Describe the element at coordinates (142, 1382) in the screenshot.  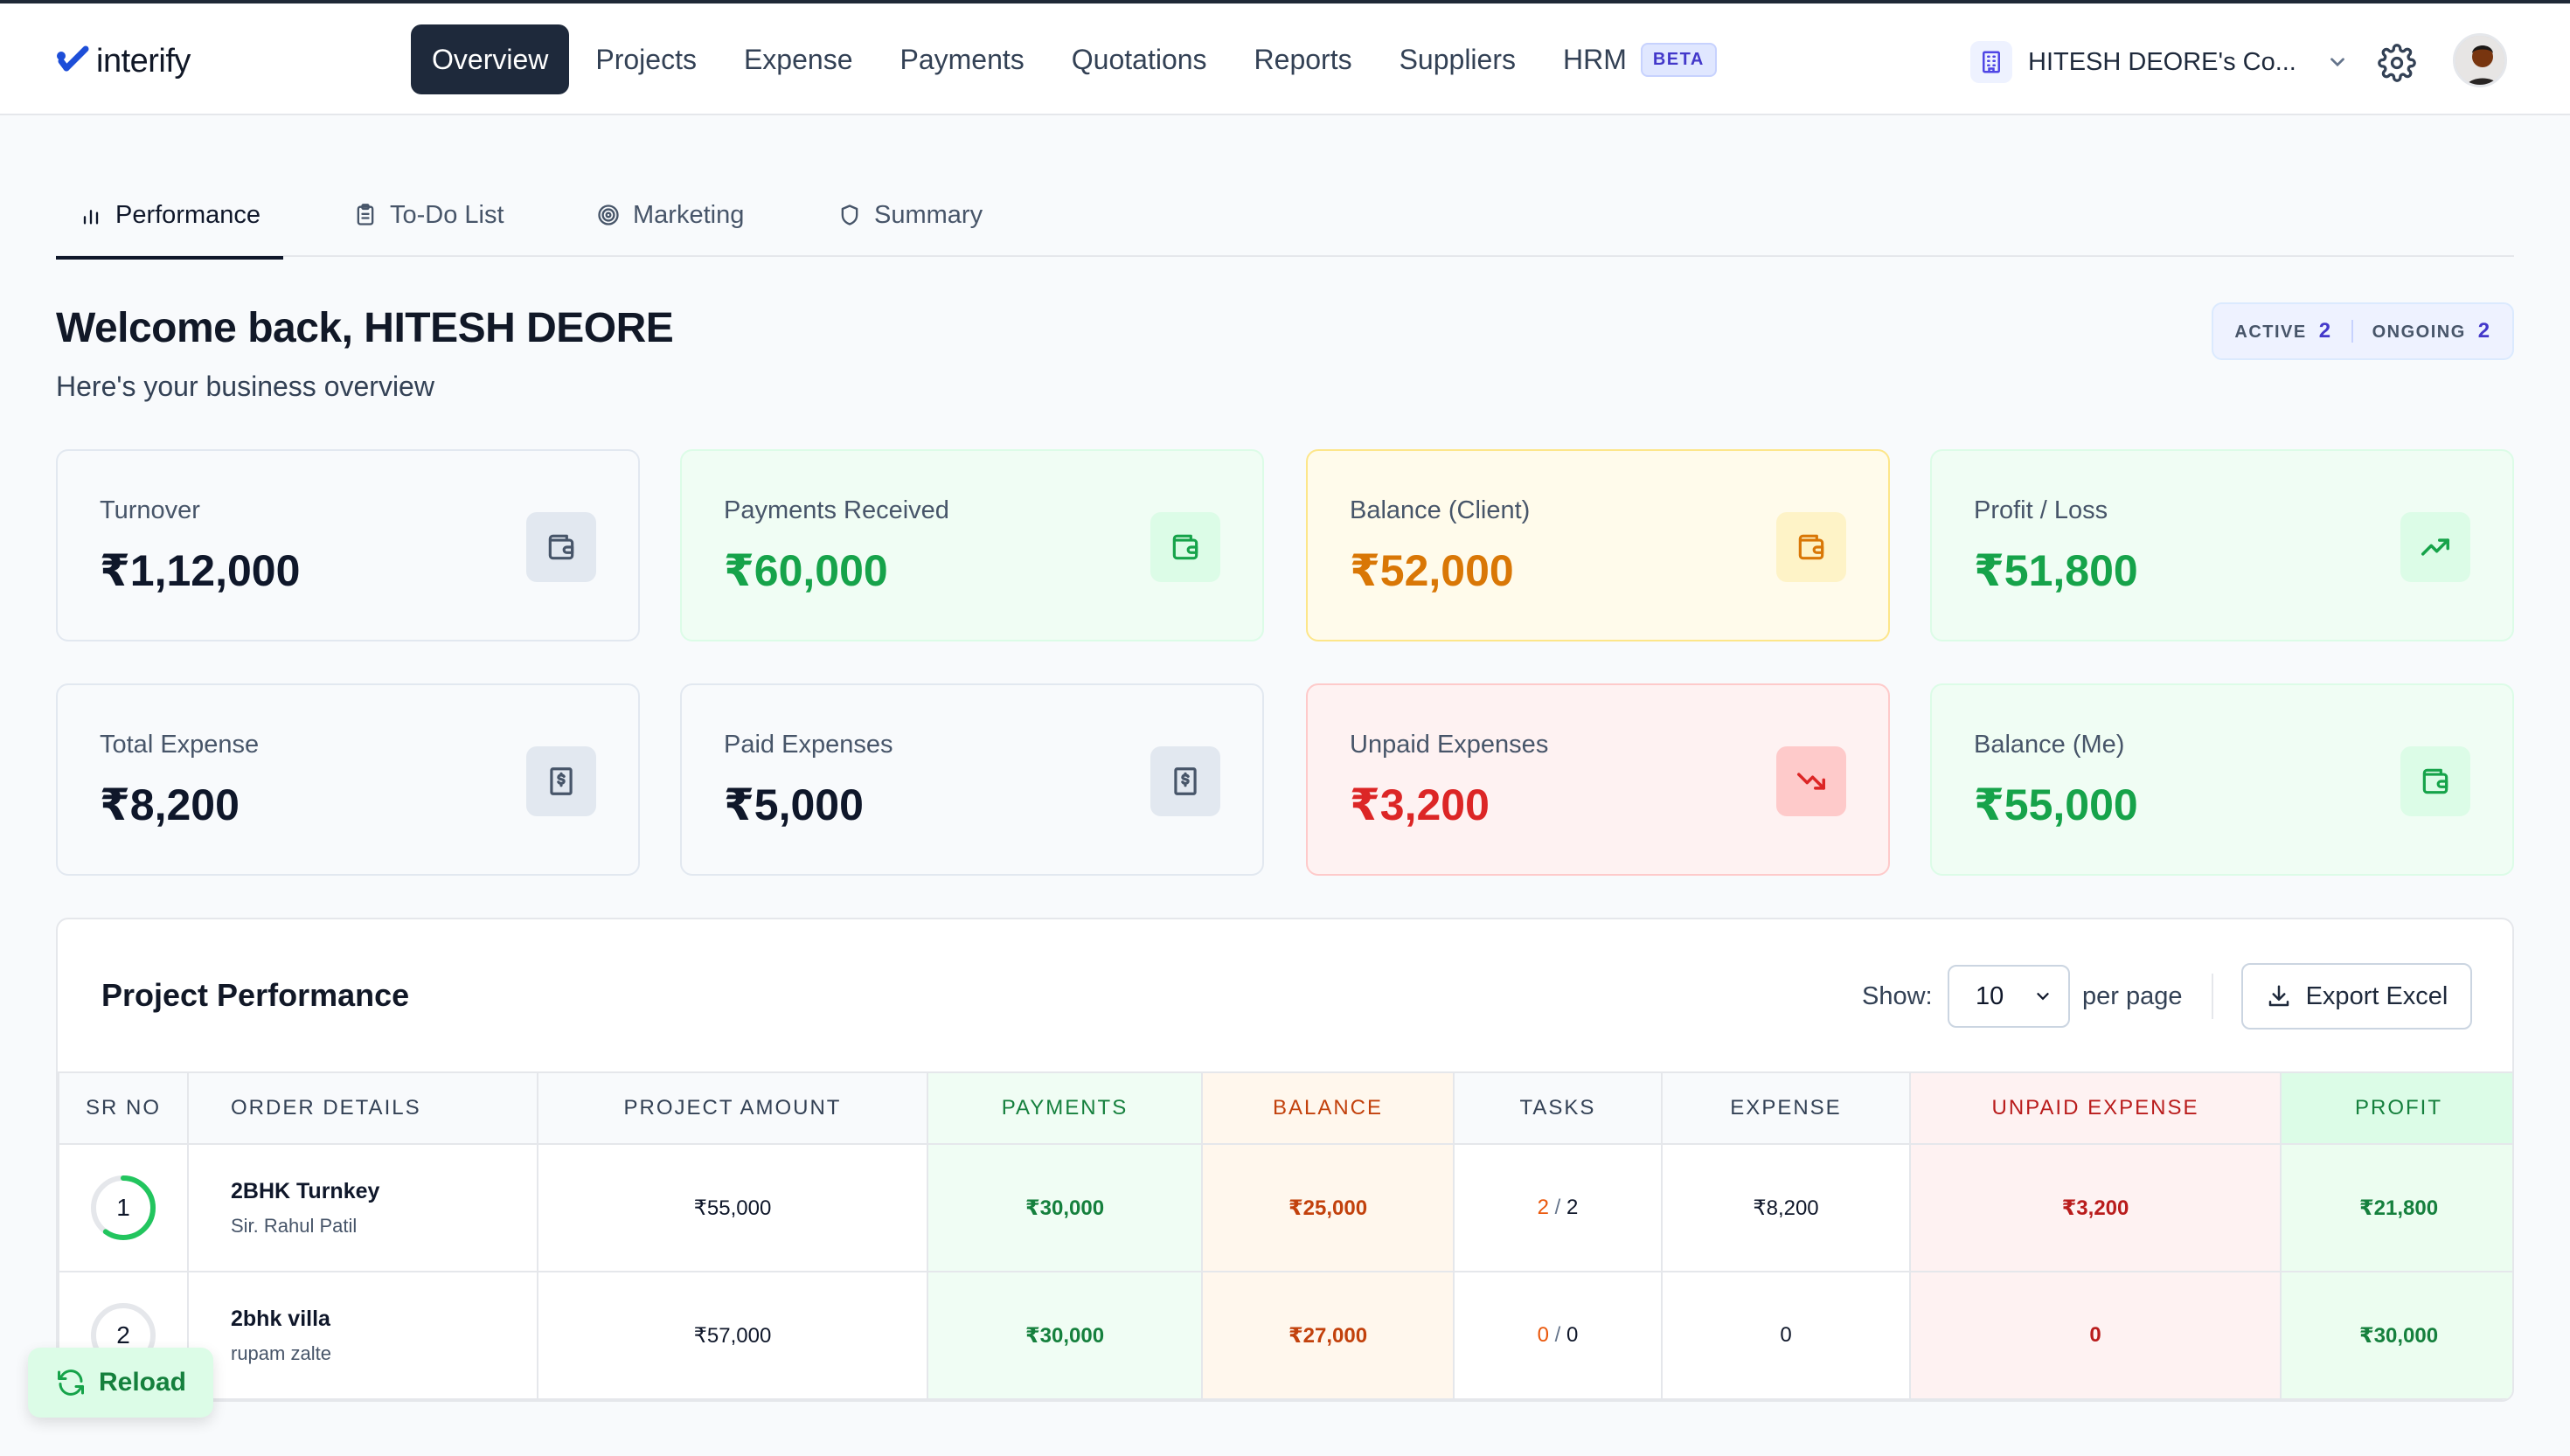
I see `reload-label: Reload` at that location.